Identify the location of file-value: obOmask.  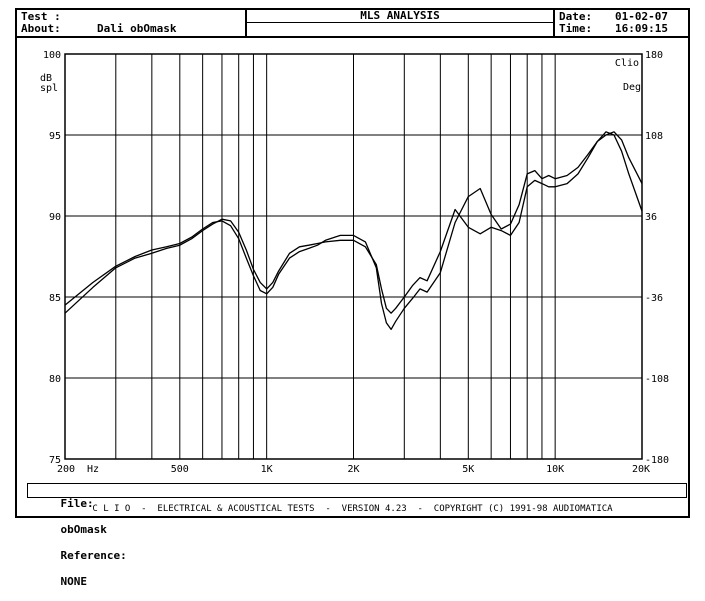
(83, 529).